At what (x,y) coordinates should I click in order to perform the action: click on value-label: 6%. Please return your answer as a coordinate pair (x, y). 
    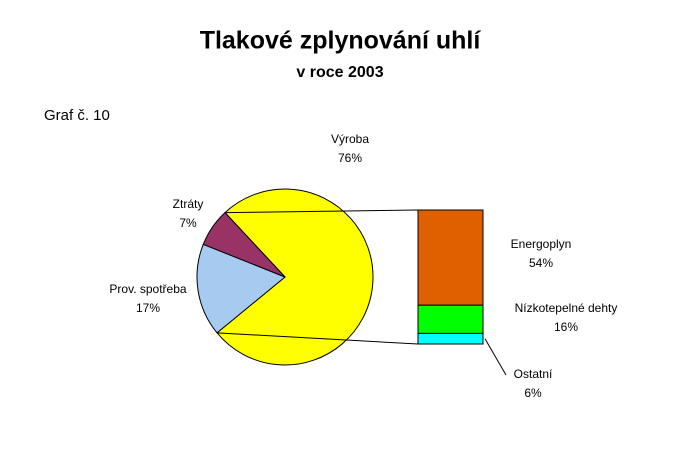
    Looking at the image, I should click on (533, 393).